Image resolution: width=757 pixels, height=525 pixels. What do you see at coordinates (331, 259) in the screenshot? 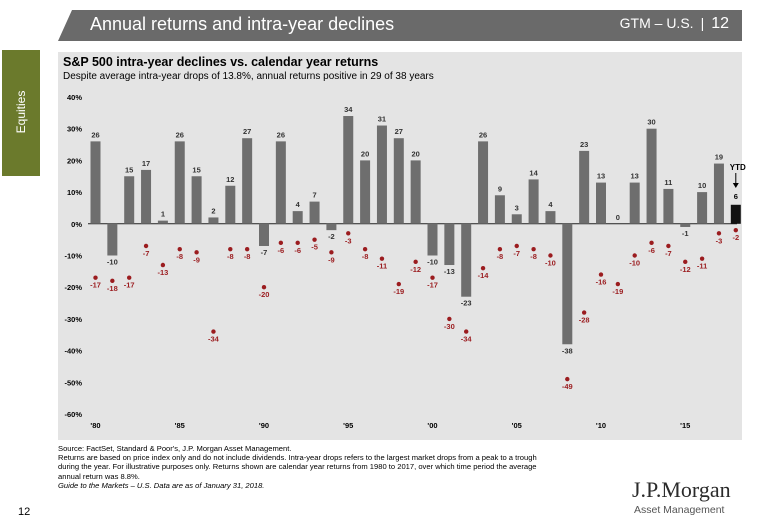
I see `decline-data-label: -9` at bounding box center [331, 259].